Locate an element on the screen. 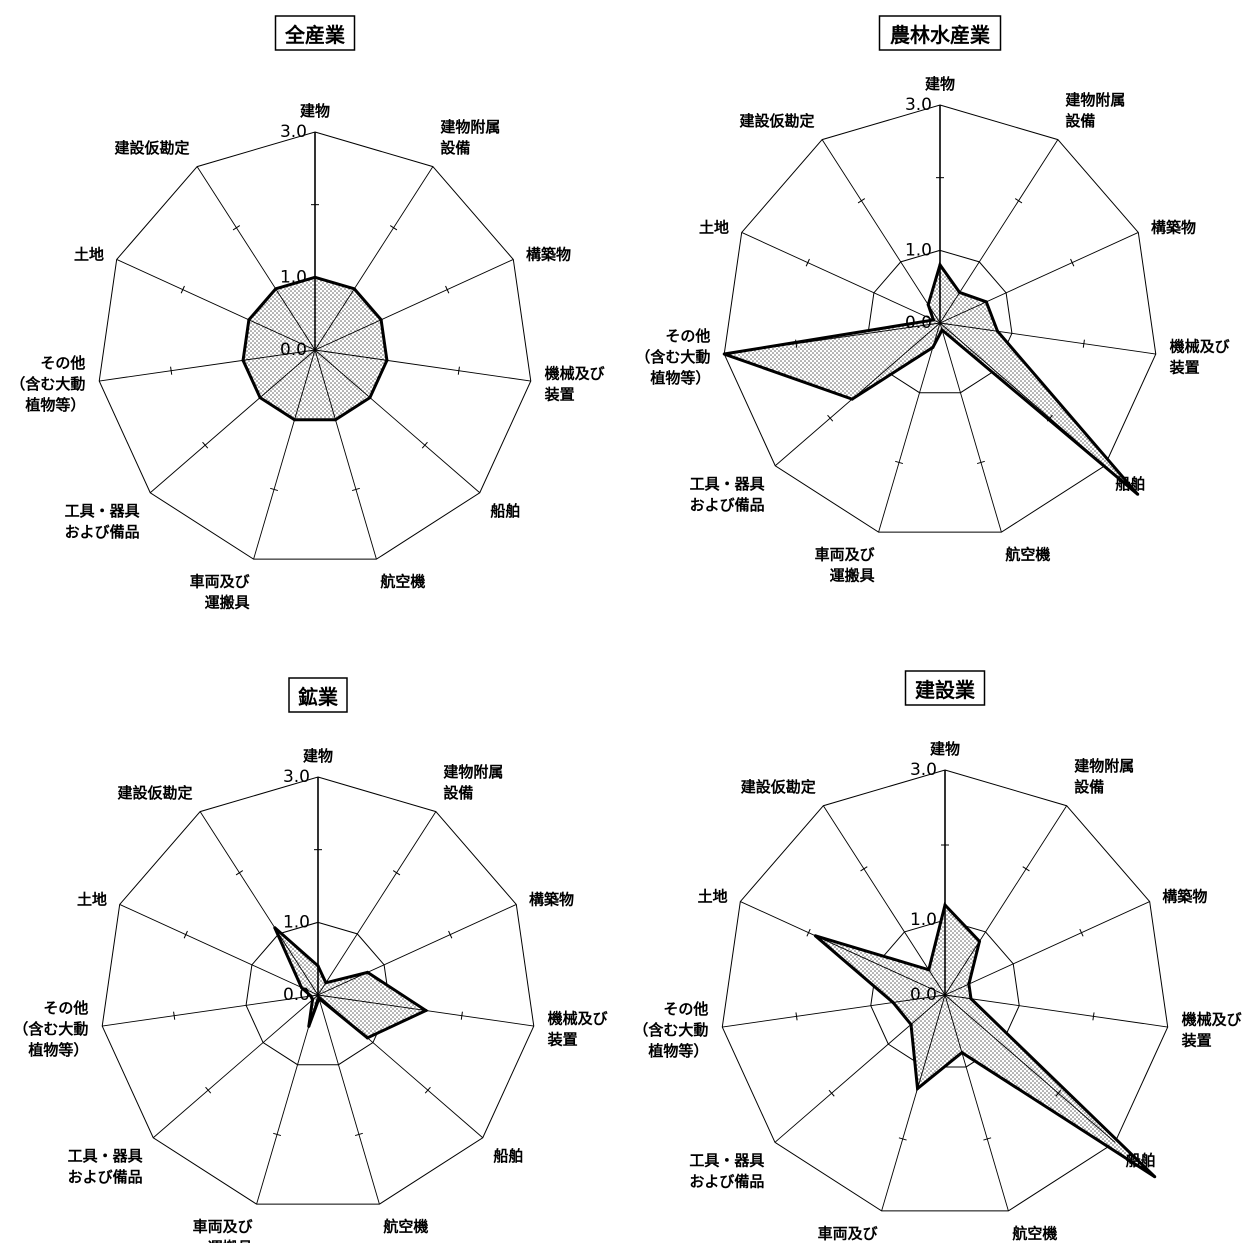 The width and height of the screenshot is (1254, 1243). axis-label: 車両及び運搬具 is located at coordinates (845, 565).